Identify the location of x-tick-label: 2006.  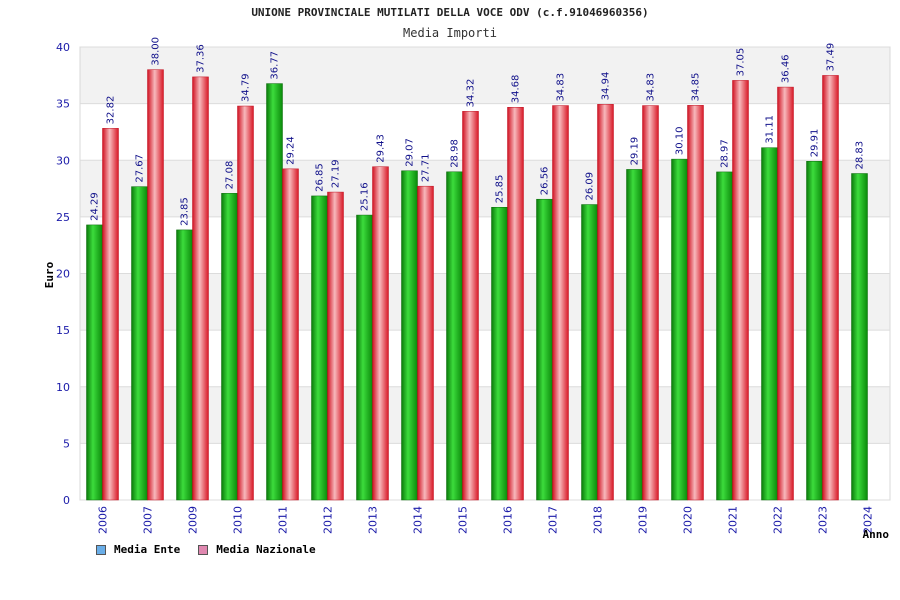
(103, 520).